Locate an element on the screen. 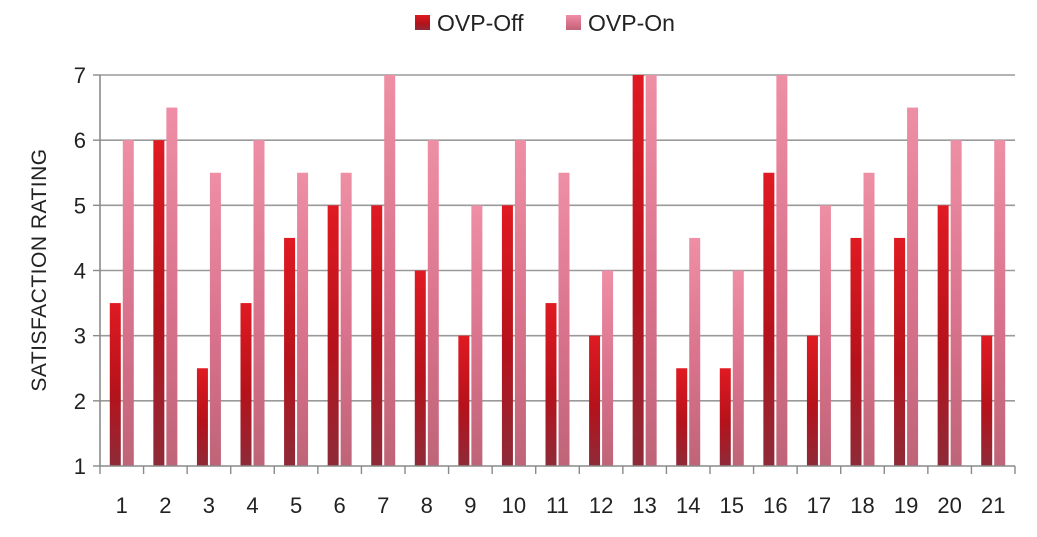 This screenshot has height=537, width=1037. x-tick-label: 2 is located at coordinates (165, 505).